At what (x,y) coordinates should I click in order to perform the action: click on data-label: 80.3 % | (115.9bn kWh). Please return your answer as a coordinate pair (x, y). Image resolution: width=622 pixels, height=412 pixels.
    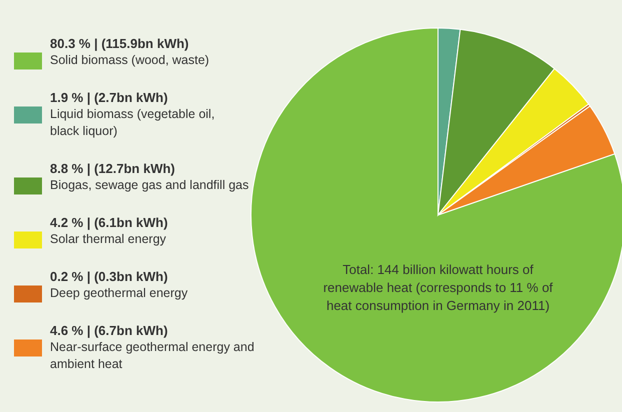
    Looking at the image, I should click on (119, 43).